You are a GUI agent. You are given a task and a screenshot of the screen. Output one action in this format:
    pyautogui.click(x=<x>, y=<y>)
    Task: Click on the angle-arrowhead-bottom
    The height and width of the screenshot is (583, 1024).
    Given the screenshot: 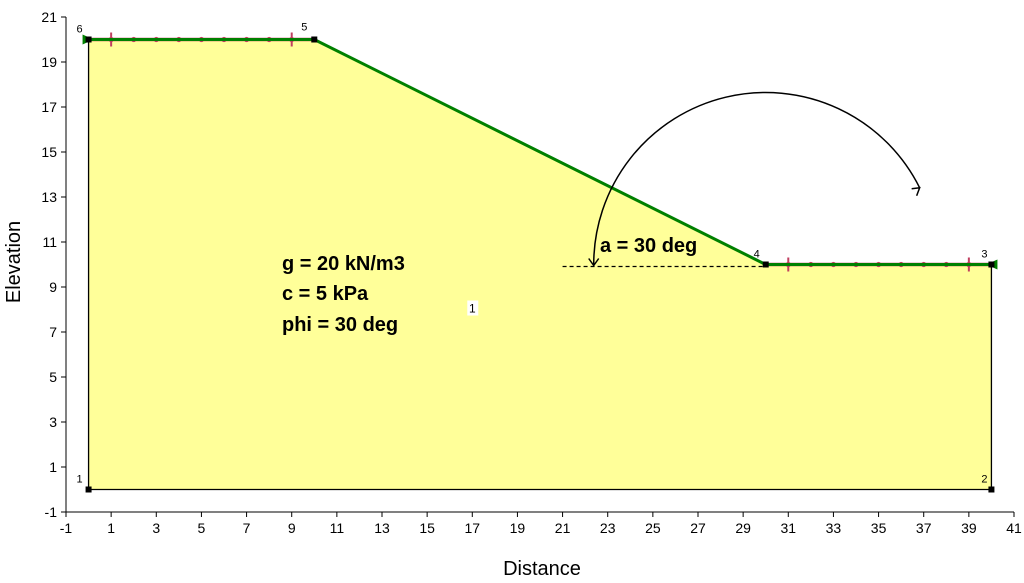 What is the action you would take?
    pyautogui.click(x=594, y=262)
    